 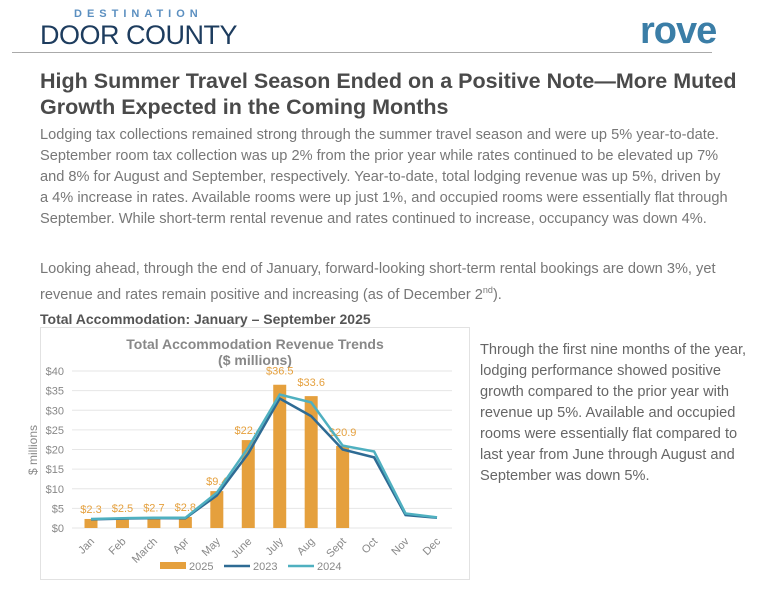 What do you see at coordinates (55, 392) in the screenshot?
I see `y-tick-label: $35` at bounding box center [55, 392].